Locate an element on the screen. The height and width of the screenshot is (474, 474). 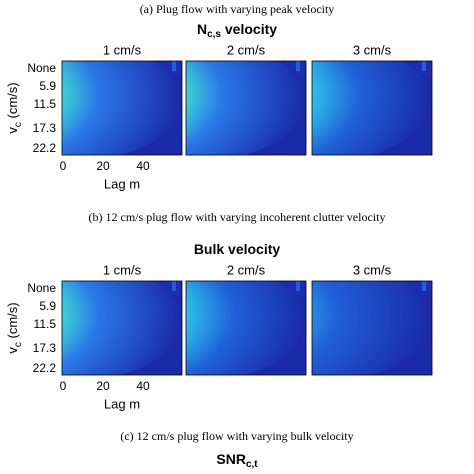
section-title-main: Bulk velocity is located at coordinates (237, 249).